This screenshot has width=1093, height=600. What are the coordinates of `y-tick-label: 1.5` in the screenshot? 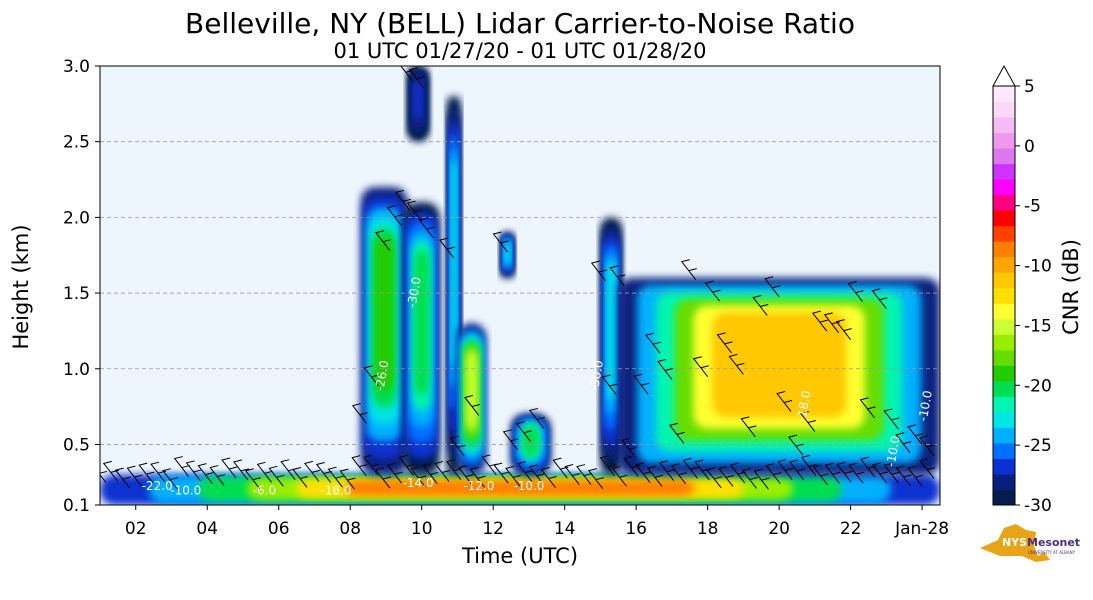 It's located at (76, 294).